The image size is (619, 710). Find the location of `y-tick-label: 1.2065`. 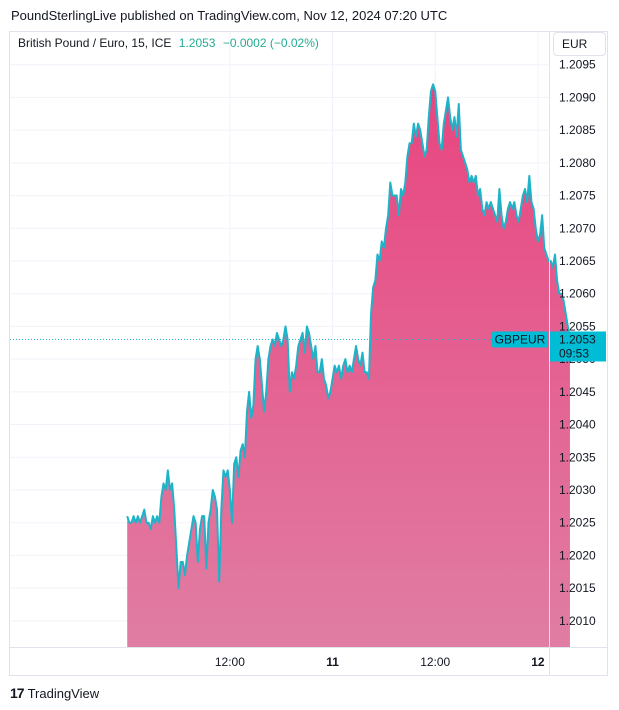

y-tick-label: 1.2065 is located at coordinates (577, 261).